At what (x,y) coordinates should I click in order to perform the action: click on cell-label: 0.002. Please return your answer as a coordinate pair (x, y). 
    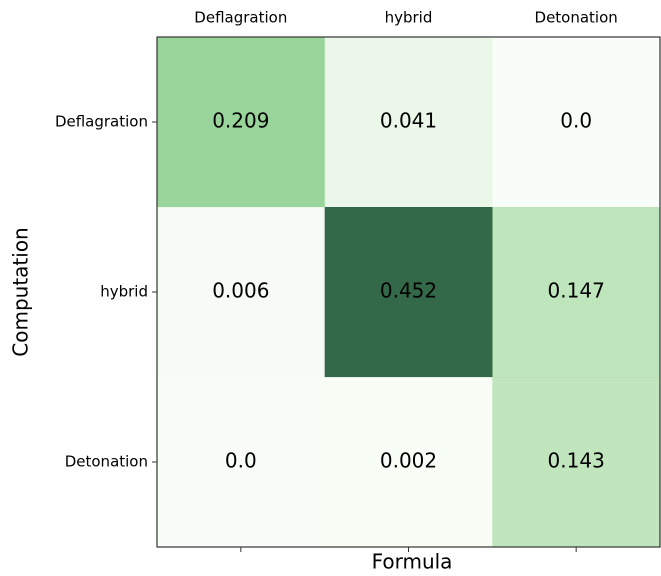
    Looking at the image, I should click on (408, 461).